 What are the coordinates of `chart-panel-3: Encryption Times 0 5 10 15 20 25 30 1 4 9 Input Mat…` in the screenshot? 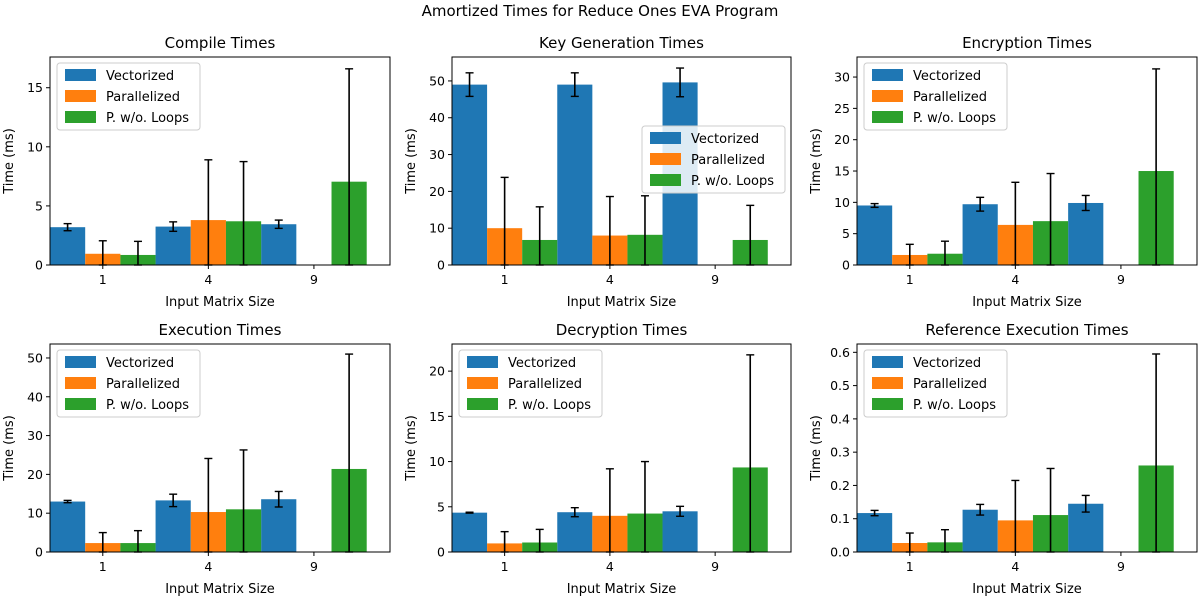 It's located at (1003, 172).